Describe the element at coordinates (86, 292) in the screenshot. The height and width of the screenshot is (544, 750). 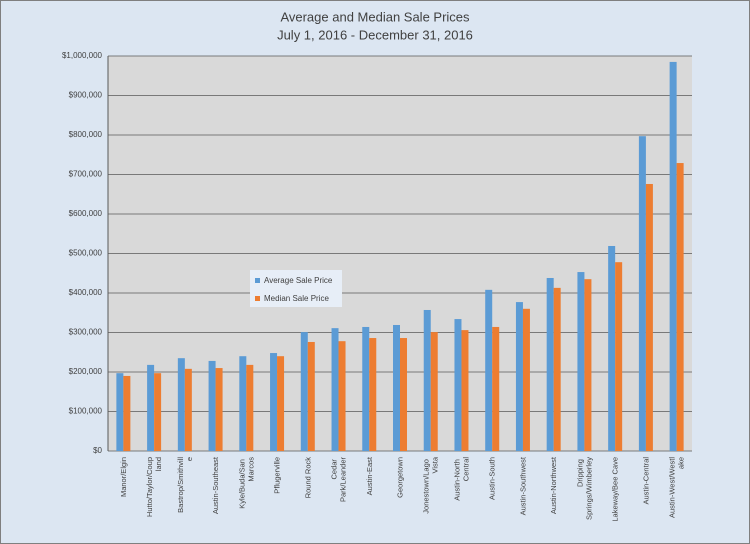
I see `y-tick-label: $400,000` at that location.